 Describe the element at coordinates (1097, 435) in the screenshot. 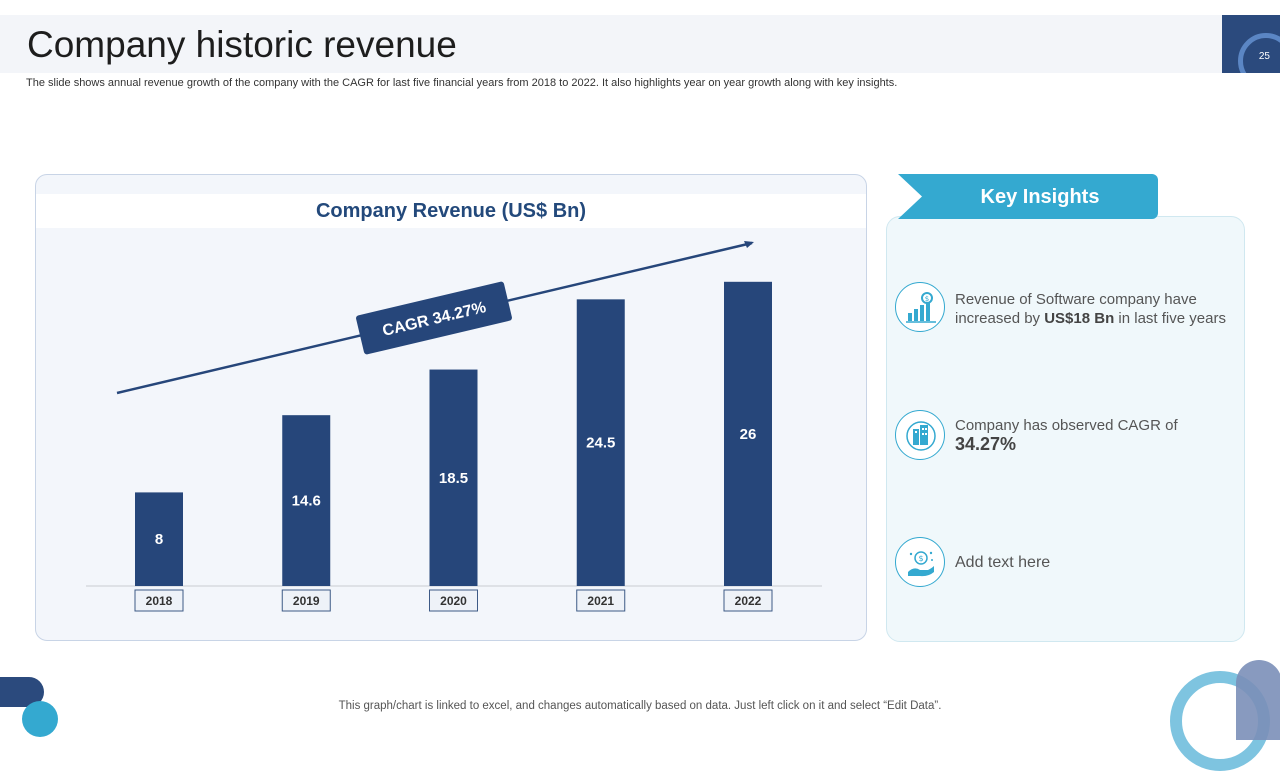

I see `insight-item-2: Company has observed CAGR of 34.27%` at that location.